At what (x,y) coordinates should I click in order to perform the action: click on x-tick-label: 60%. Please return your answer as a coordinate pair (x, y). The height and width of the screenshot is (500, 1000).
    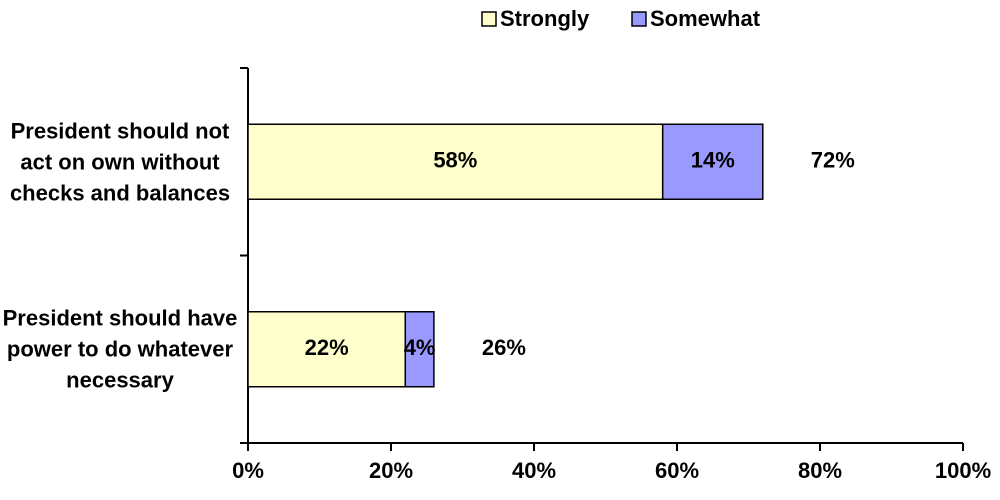
    Looking at the image, I should click on (677, 470).